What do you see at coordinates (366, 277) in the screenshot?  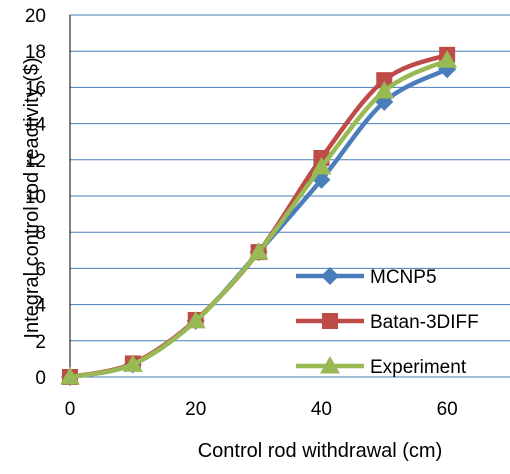 I see `legend-entry: MCNP5` at bounding box center [366, 277].